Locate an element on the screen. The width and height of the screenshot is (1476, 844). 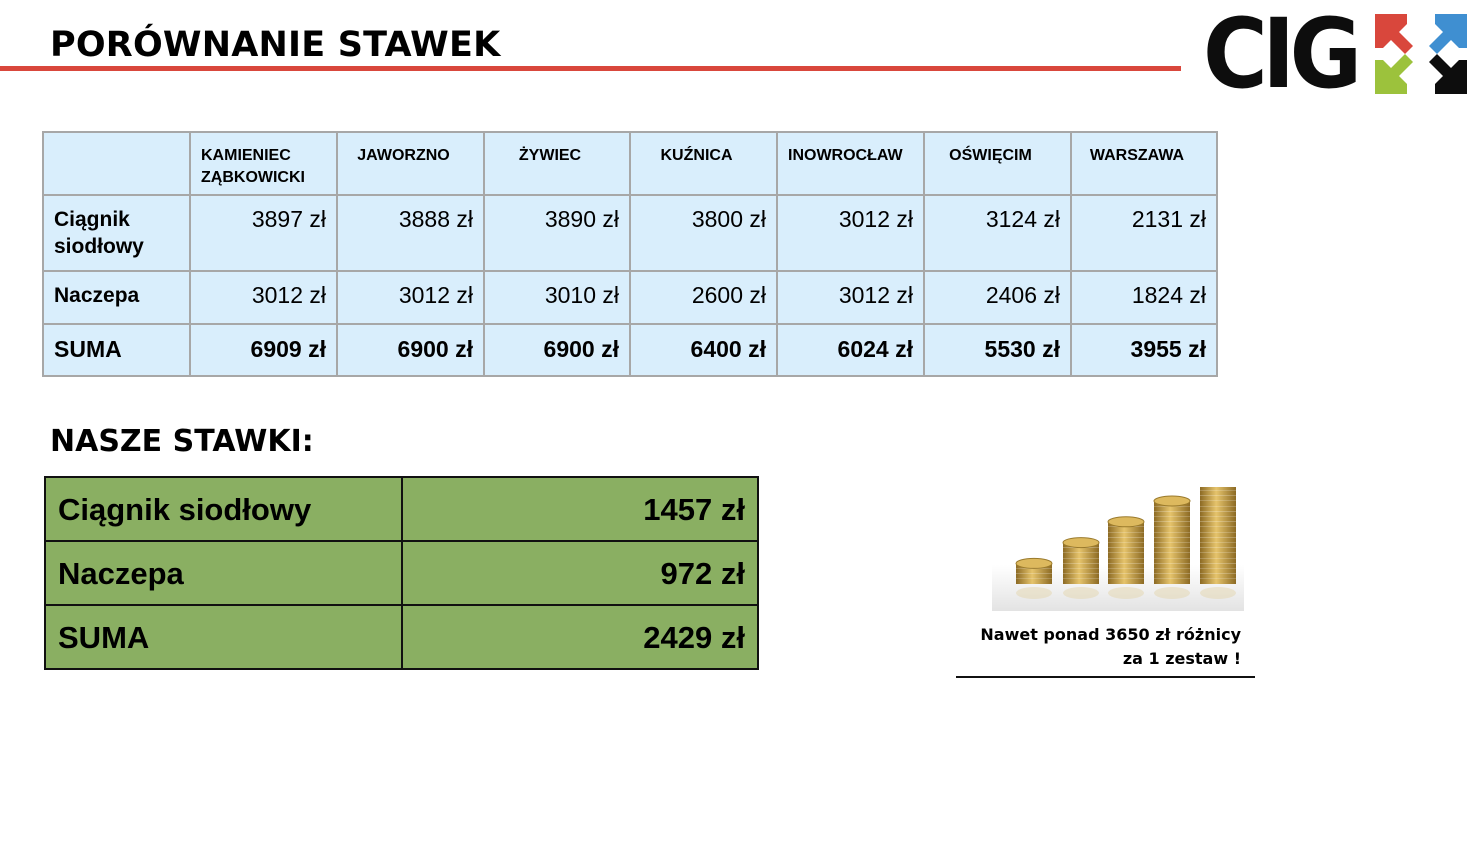
table-row-total: SUMA 2429 zł is located at coordinates (401, 637).